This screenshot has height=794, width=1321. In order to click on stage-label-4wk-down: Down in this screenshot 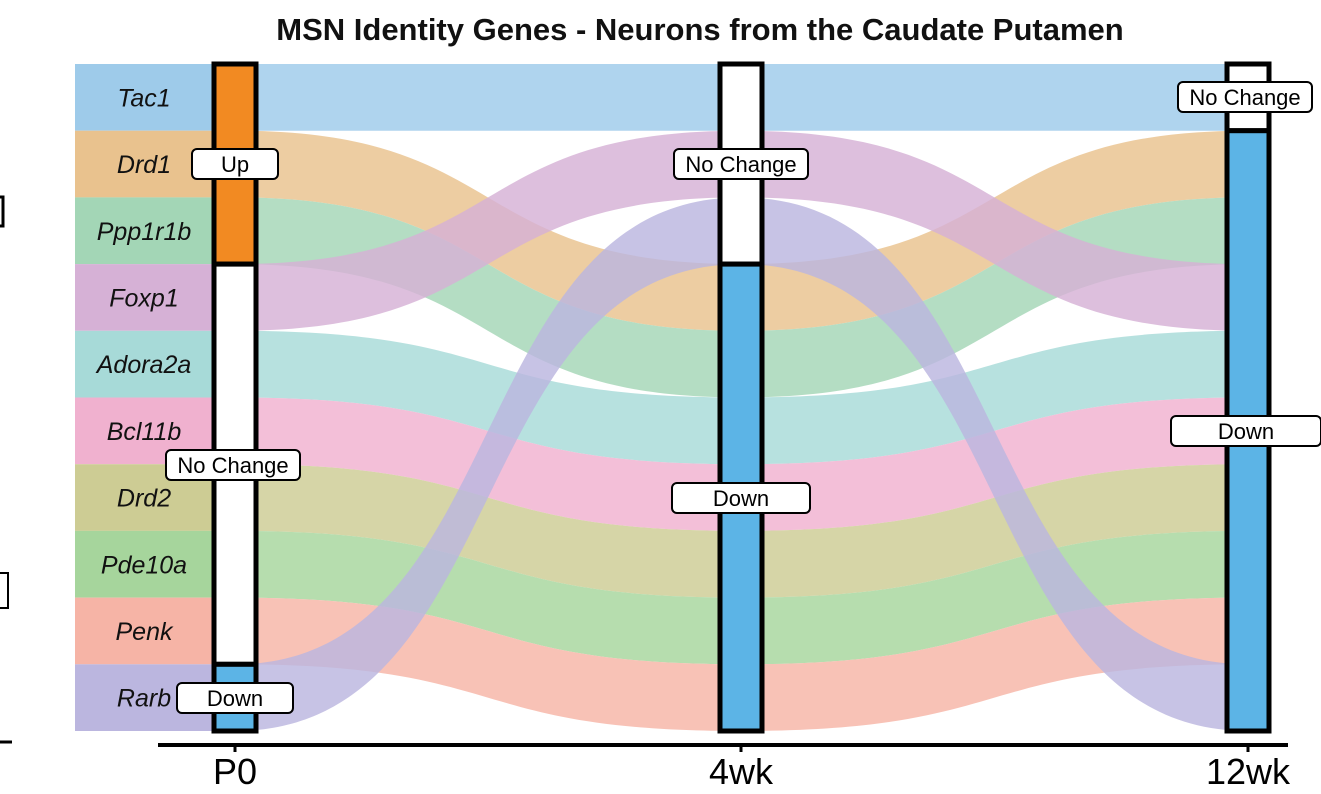, I will do `click(741, 498)`.